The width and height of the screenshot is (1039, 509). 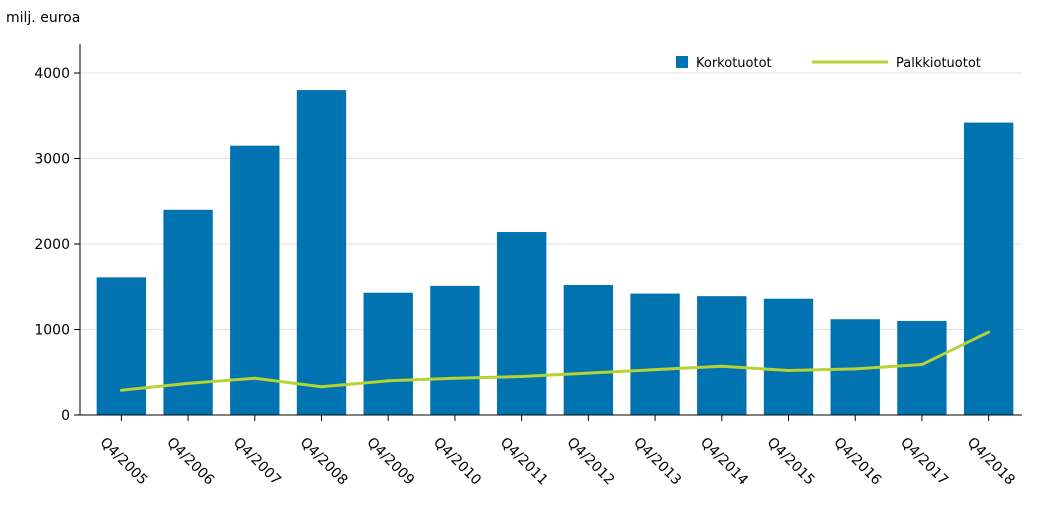 What do you see at coordinates (857, 462) in the screenshot?
I see `x-tick-label: Q4/2016` at bounding box center [857, 462].